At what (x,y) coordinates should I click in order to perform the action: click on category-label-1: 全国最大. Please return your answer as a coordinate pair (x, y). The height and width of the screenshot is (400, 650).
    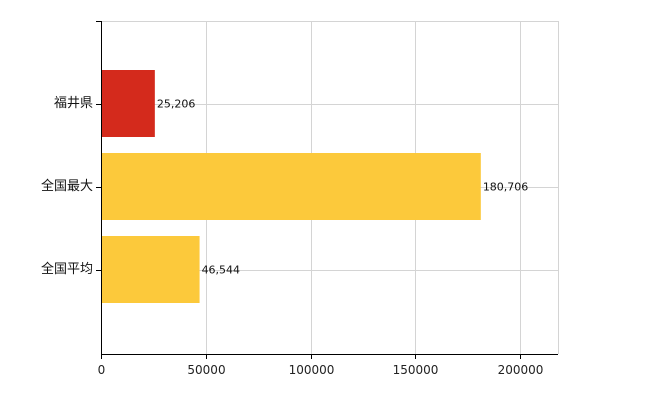
    Looking at the image, I should click on (67, 186).